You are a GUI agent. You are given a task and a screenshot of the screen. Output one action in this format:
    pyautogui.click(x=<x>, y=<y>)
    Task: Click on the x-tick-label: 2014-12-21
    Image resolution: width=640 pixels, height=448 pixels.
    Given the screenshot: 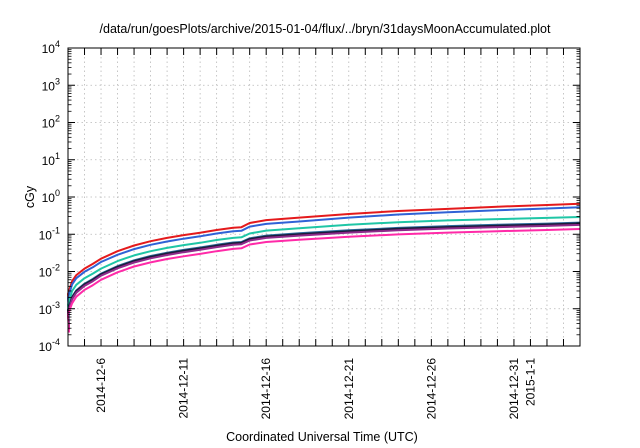 What is the action you would take?
    pyautogui.click(x=349, y=389)
    